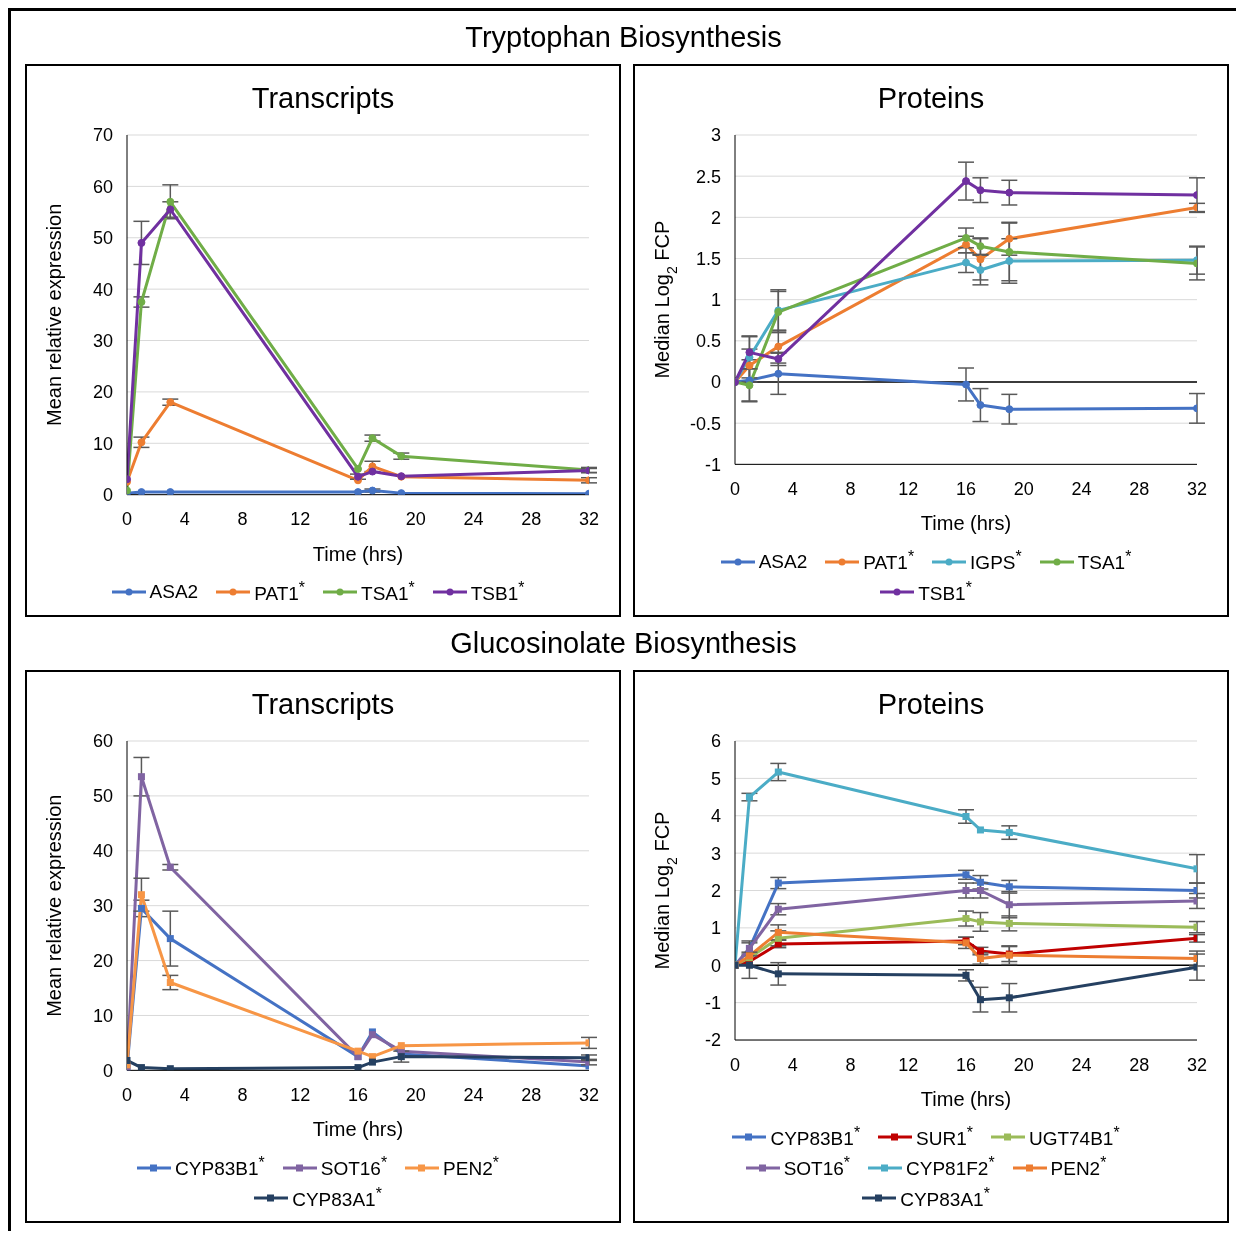  Describe the element at coordinates (996, 561) in the screenshot. I see `legend-label: IGPS$^{*}$` at that location.